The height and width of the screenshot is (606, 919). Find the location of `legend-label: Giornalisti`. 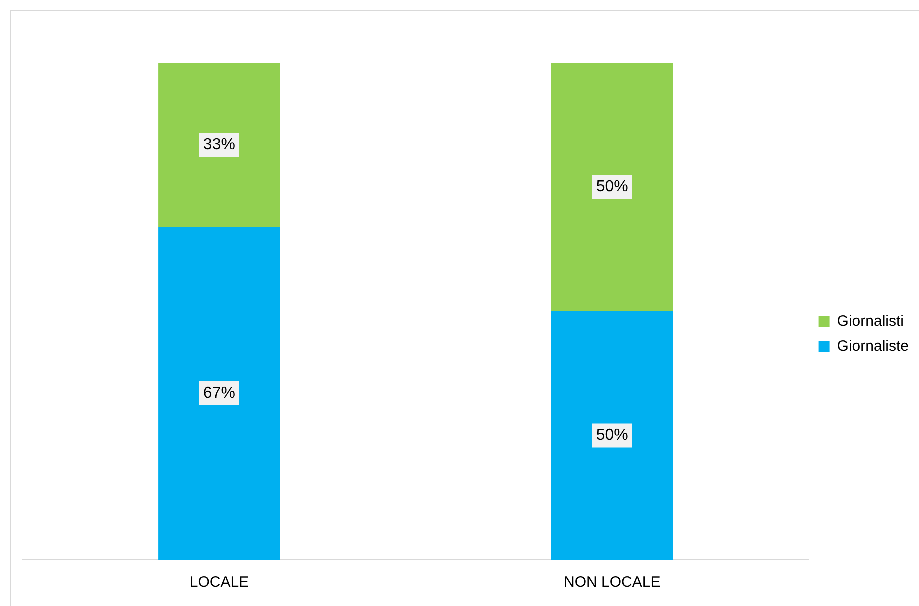

legend-label: Giornalisti is located at coordinates (870, 321).